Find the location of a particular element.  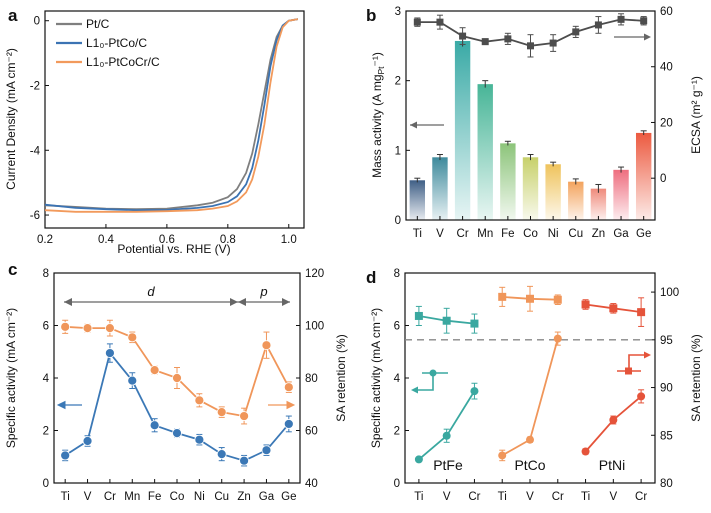

region-p-head-right is located at coordinates (286, 302).